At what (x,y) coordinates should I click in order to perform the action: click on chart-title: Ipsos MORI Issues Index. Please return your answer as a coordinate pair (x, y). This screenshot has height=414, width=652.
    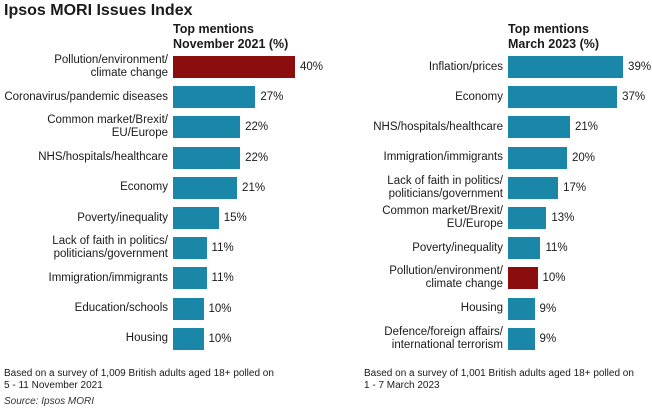
    Looking at the image, I should click on (98, 10).